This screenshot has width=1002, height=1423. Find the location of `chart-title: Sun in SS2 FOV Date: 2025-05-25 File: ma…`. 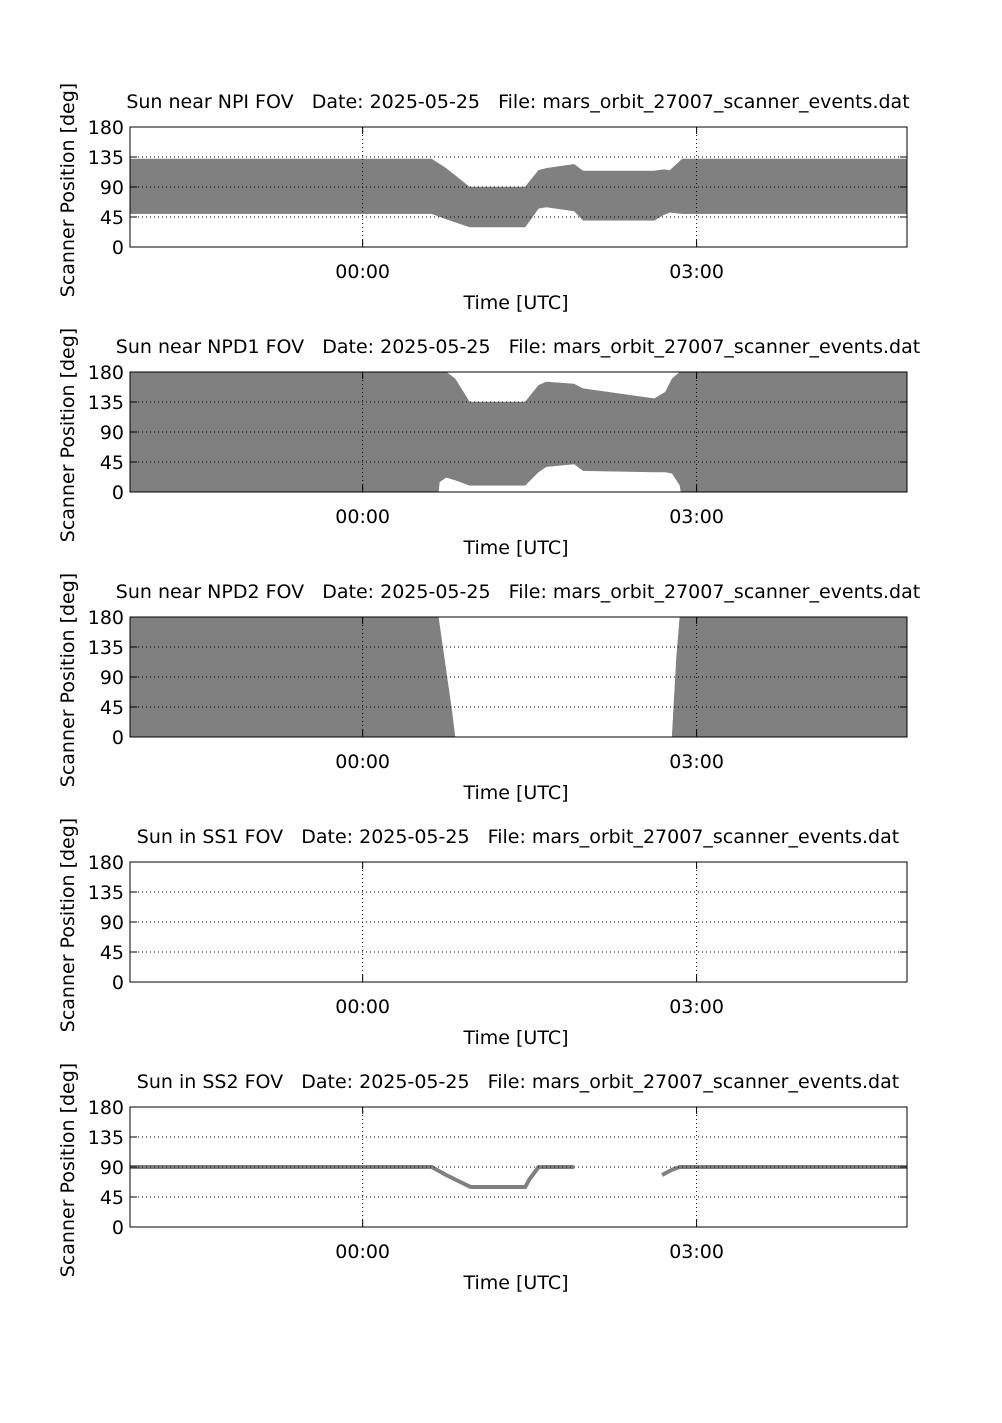

chart-title: Sun in SS2 FOV Date: 2025-05-25 File: ma… is located at coordinates (518, 1082).